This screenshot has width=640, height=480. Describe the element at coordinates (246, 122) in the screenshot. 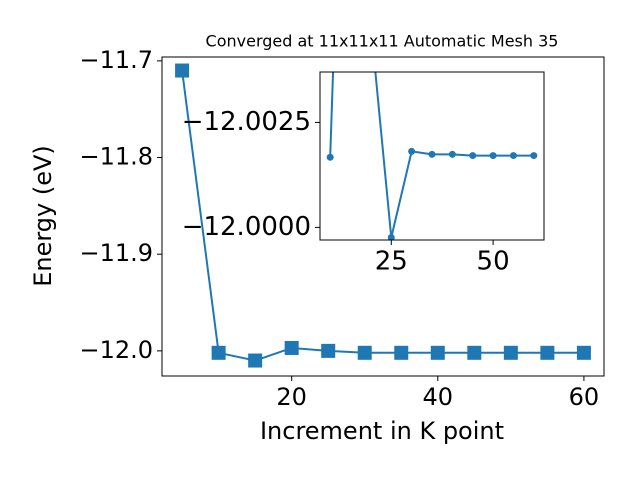

I see `y-tick-label: −12.0025` at that location.